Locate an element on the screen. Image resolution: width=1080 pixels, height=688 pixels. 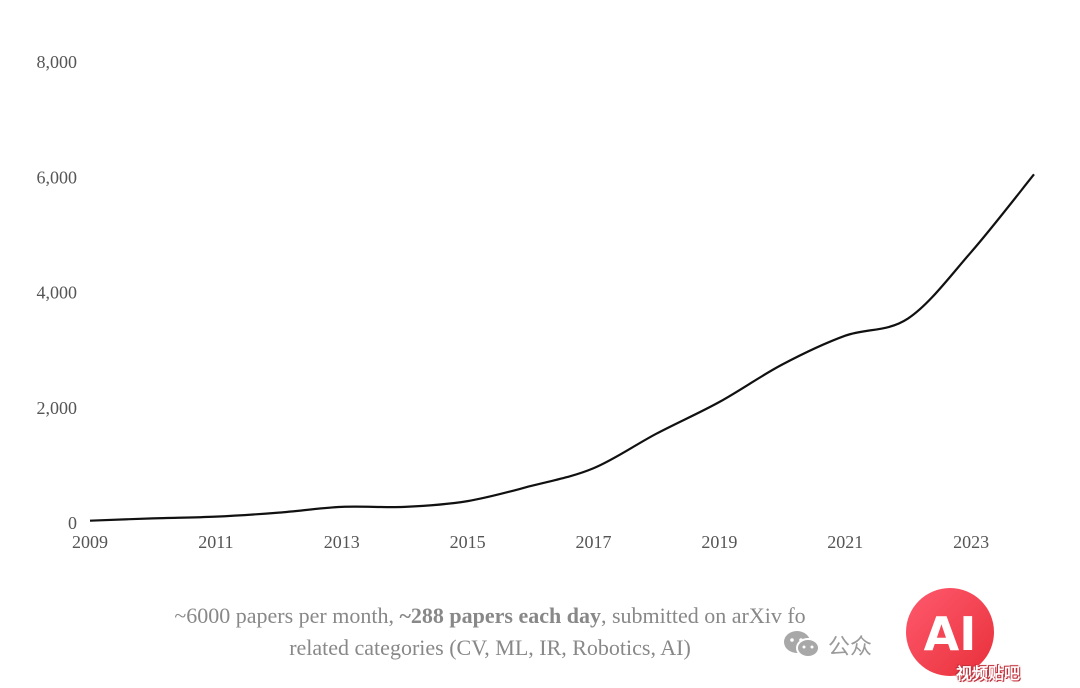
y-tick-label: 4,000 is located at coordinates (57, 293).